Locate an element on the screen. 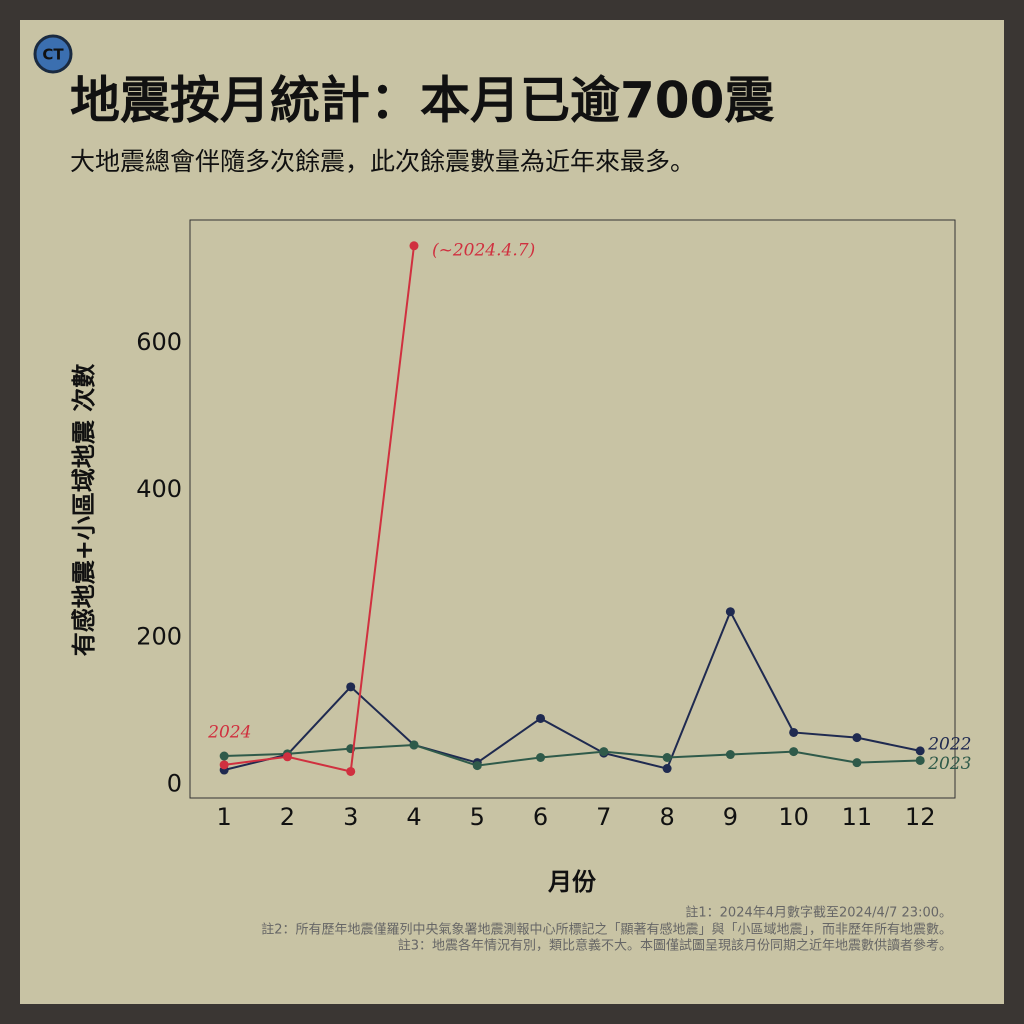 The width and height of the screenshot is (1024, 1024). chart-title: 地震按月統計：本月已逾700震 is located at coordinates (422, 101).